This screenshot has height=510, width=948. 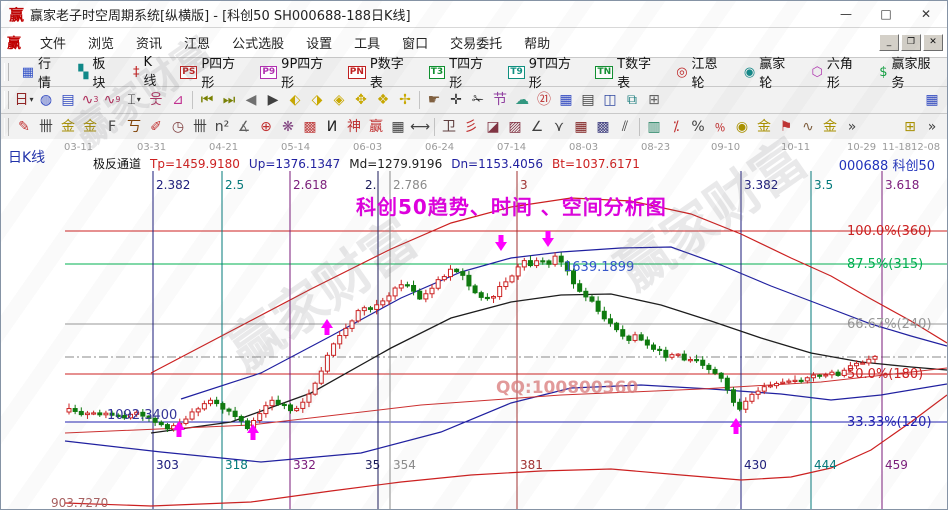 What do you see at coordinates (625, 126) in the screenshot?
I see `parallel-icon: ⫽` at bounding box center [625, 126].